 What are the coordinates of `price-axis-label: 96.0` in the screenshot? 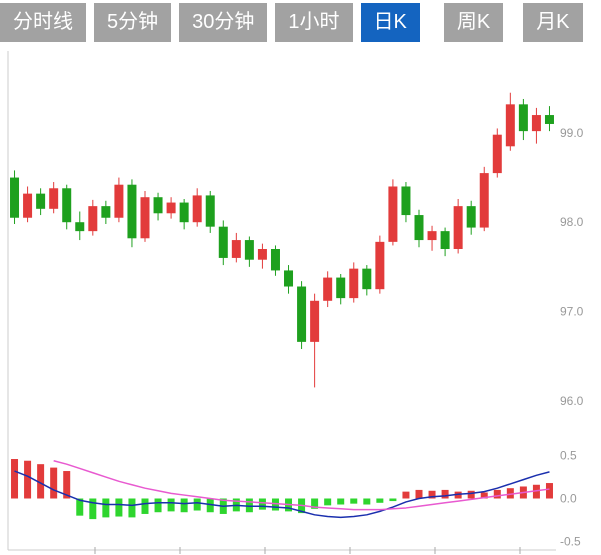 It's located at (572, 401).